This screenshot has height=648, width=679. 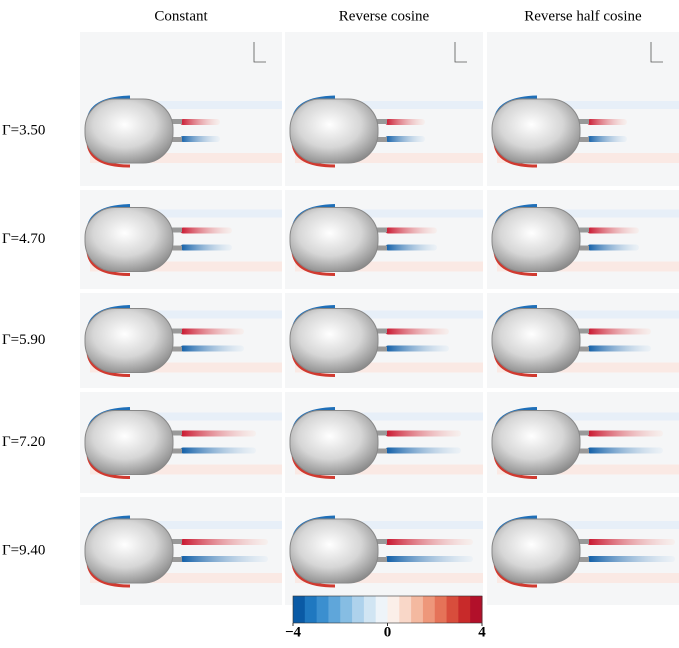 What do you see at coordinates (482, 632) in the screenshot?
I see `colorbar-tick-label: 4` at bounding box center [482, 632].